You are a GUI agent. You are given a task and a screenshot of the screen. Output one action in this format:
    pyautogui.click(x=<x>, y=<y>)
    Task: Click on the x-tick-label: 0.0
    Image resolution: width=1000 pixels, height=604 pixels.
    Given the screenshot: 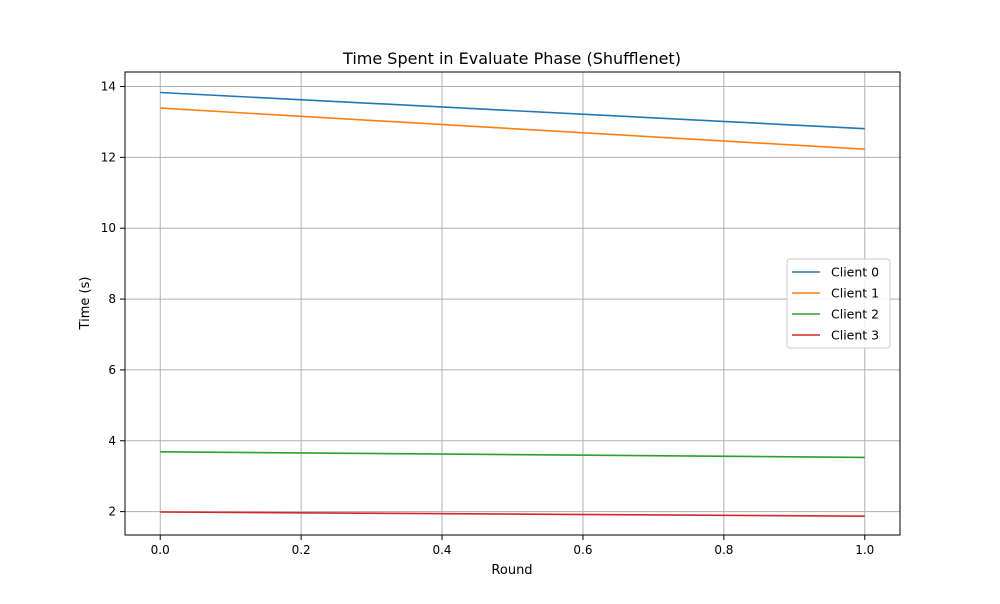 What is the action you would take?
    pyautogui.click(x=160, y=550)
    